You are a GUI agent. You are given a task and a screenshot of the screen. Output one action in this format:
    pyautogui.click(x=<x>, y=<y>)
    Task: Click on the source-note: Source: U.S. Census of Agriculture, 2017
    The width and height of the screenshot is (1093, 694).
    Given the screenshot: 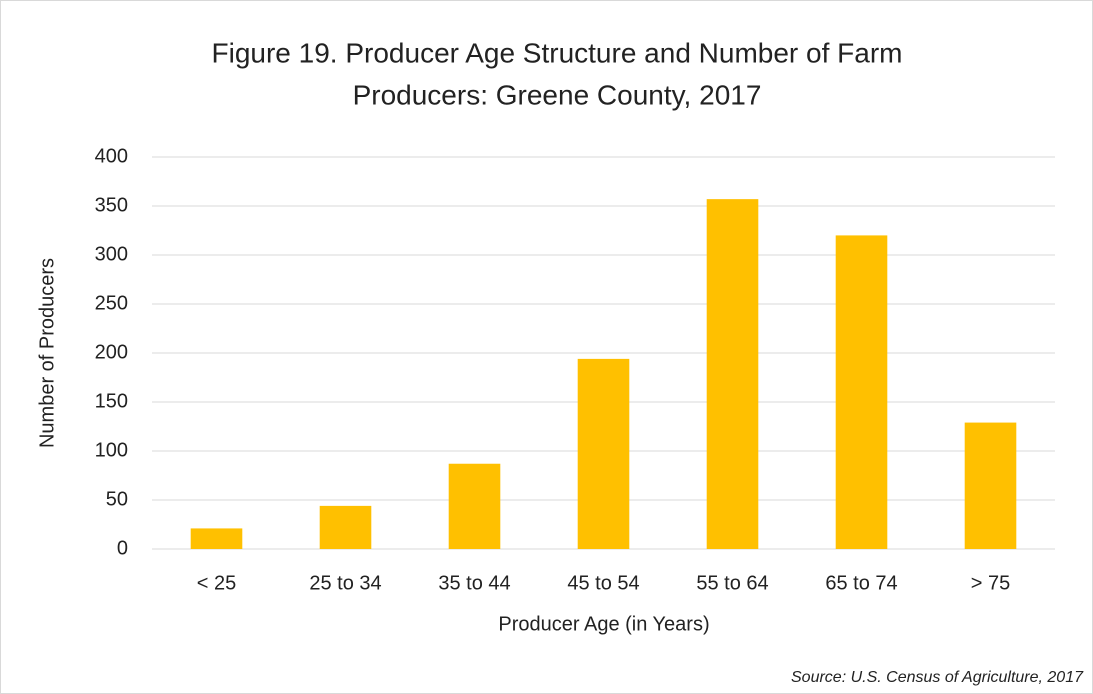 What is the action you would take?
    pyautogui.click(x=937, y=677)
    